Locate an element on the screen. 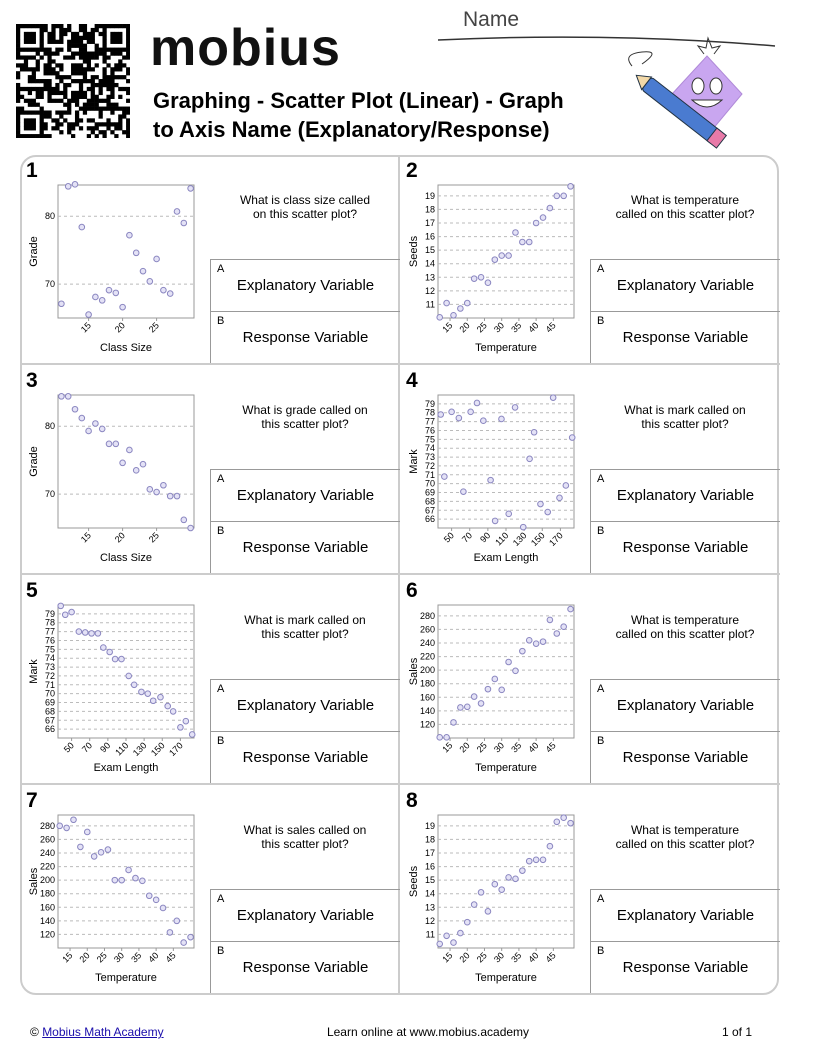  y-tick-label: 19 is located at coordinates (430, 196).